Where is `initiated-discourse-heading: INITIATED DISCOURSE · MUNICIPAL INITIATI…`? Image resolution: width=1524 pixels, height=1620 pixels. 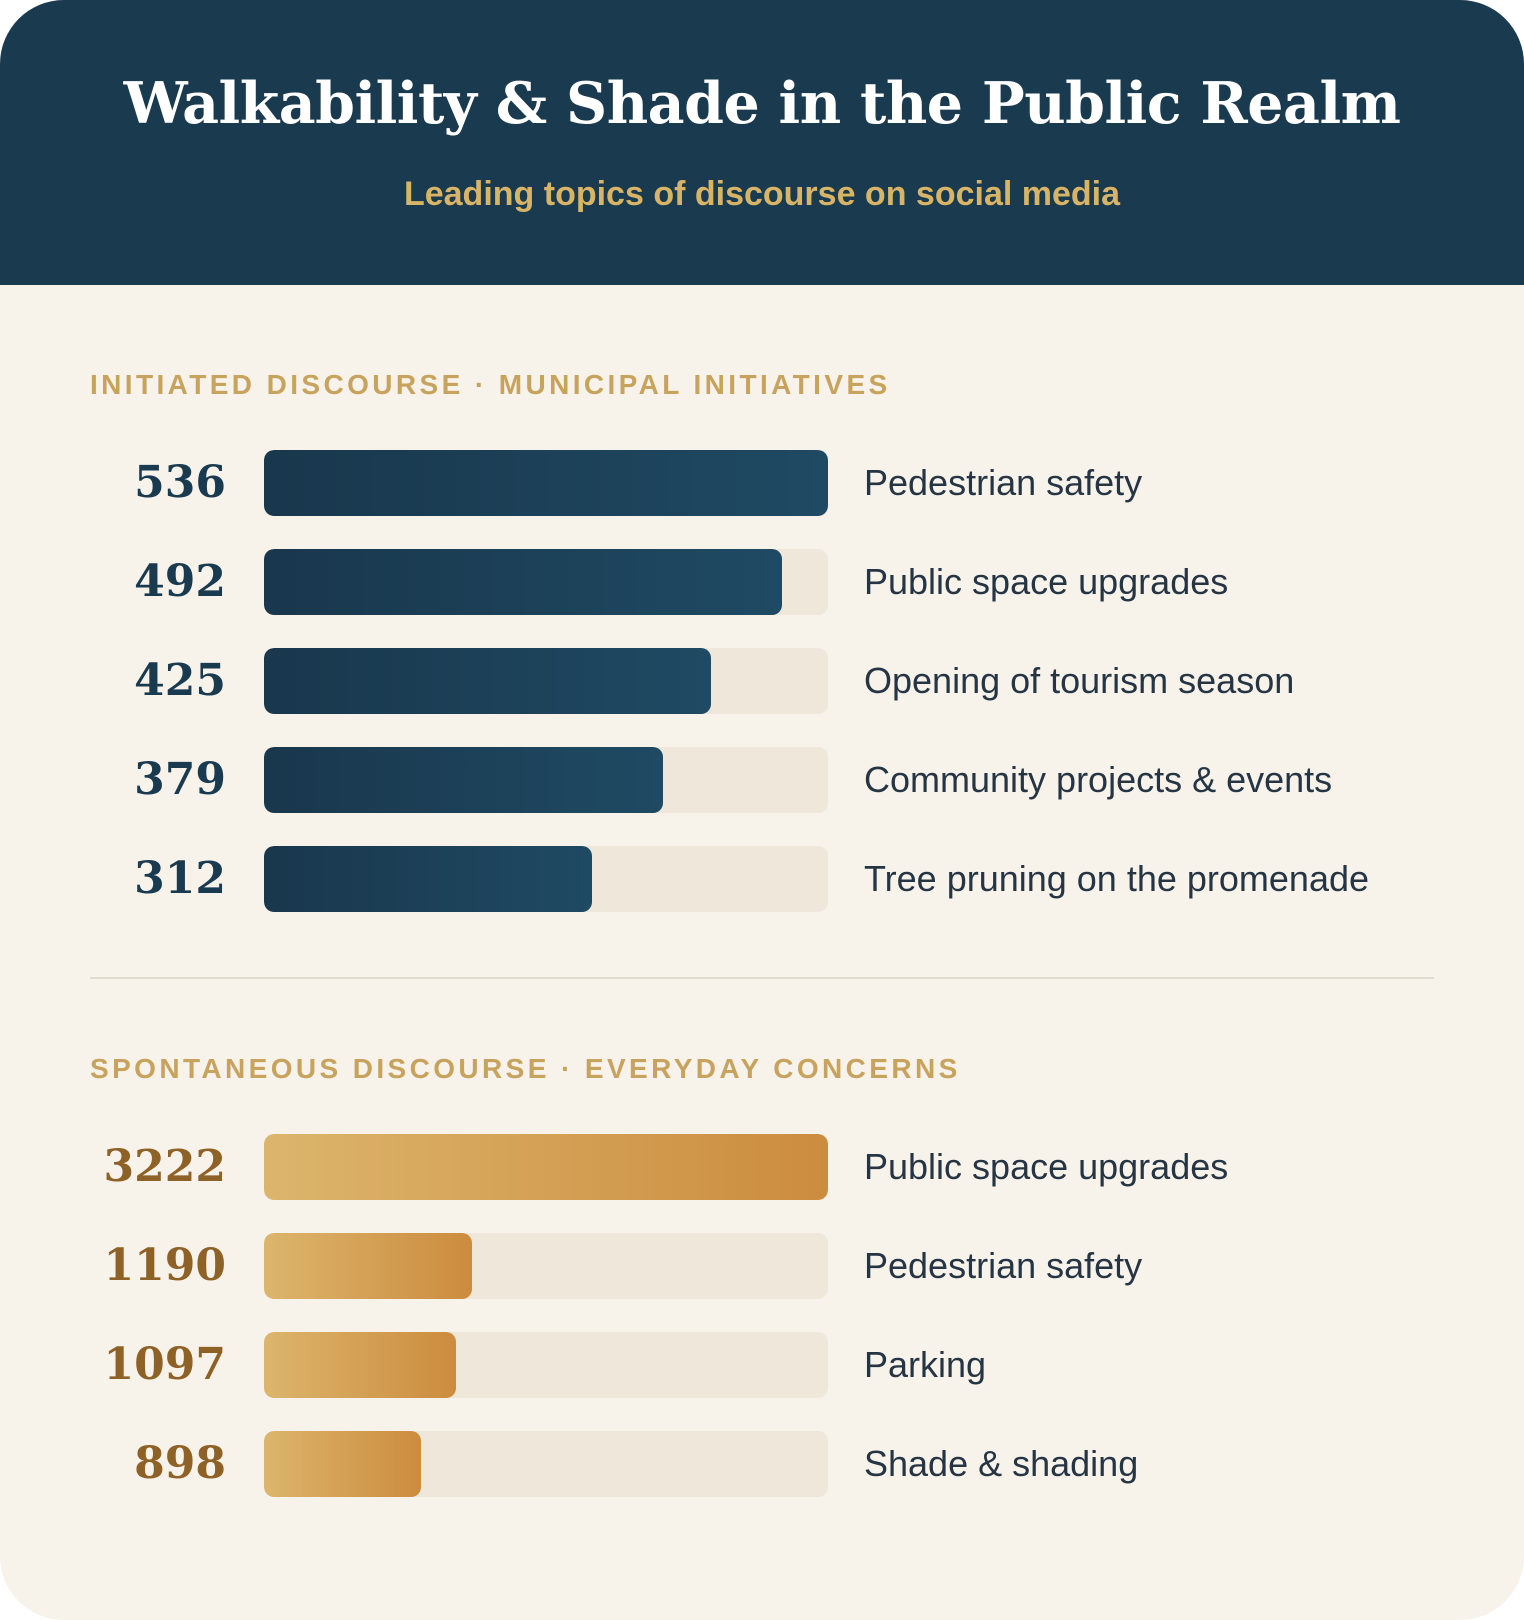
initiated-discourse-heading: INITIATED DISCOURSE · MUNICIPAL INITIATI… is located at coordinates (490, 384).